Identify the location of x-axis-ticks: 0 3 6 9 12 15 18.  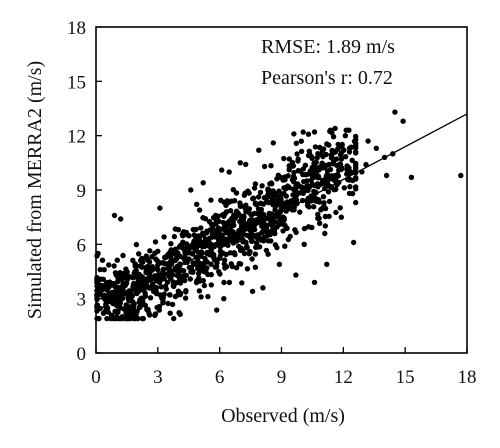
(284, 367).